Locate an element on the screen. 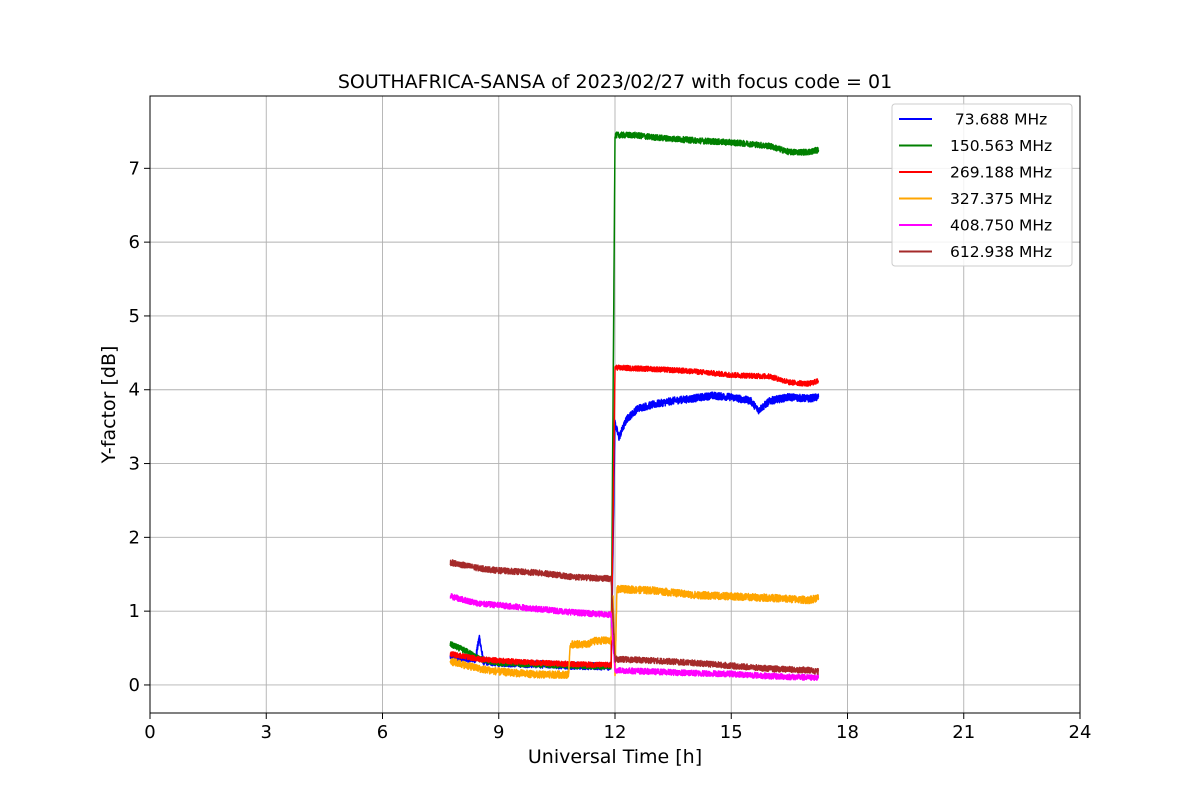  x-tick-label: 18 is located at coordinates (847, 732).